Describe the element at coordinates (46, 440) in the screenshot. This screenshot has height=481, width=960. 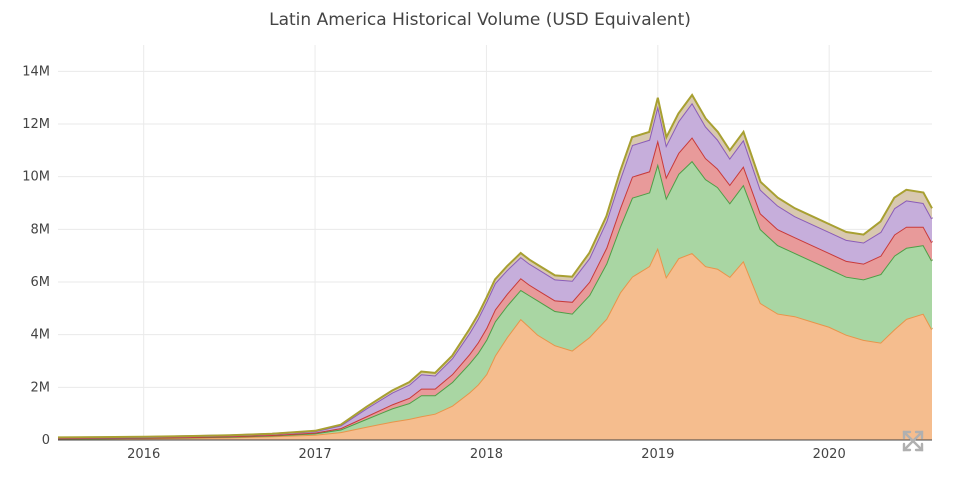
I see `y-tick-label: 0` at that location.